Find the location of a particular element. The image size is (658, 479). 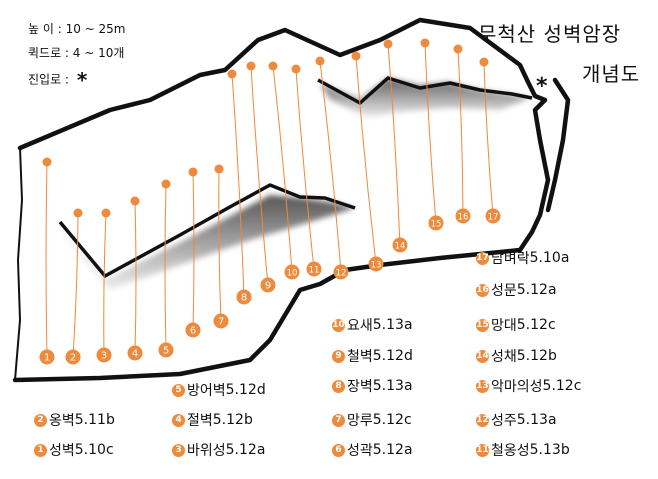

route-badge-number-4: 4 is located at coordinates (135, 354).